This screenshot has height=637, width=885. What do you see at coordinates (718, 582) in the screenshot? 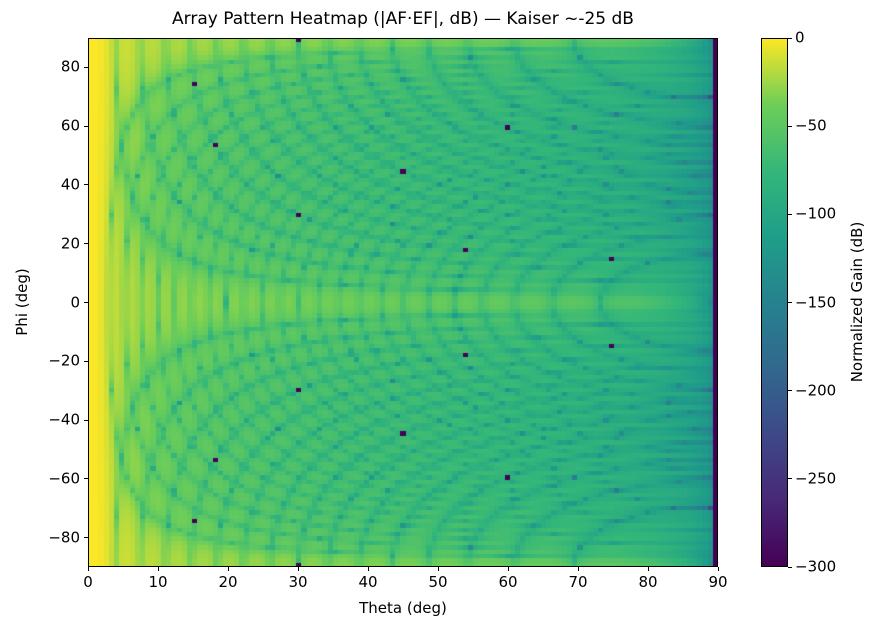
I see `x-tick-label: 90` at bounding box center [718, 582].